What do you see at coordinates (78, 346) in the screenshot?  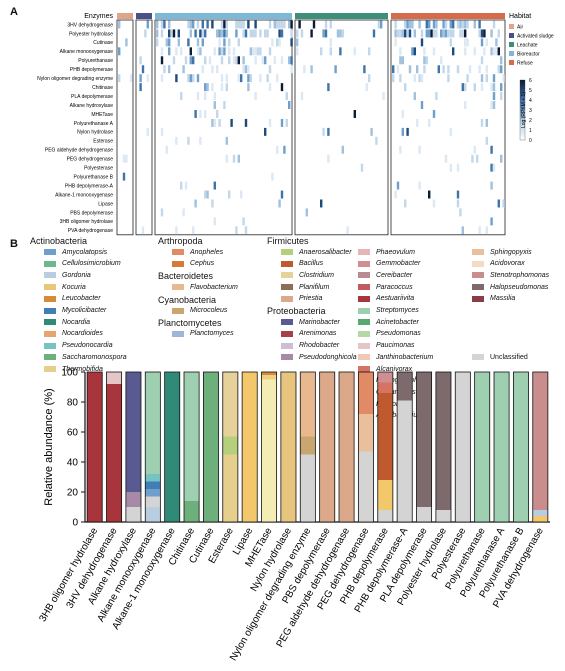 I see `legend-item: Pseudonocardia` at bounding box center [78, 346].